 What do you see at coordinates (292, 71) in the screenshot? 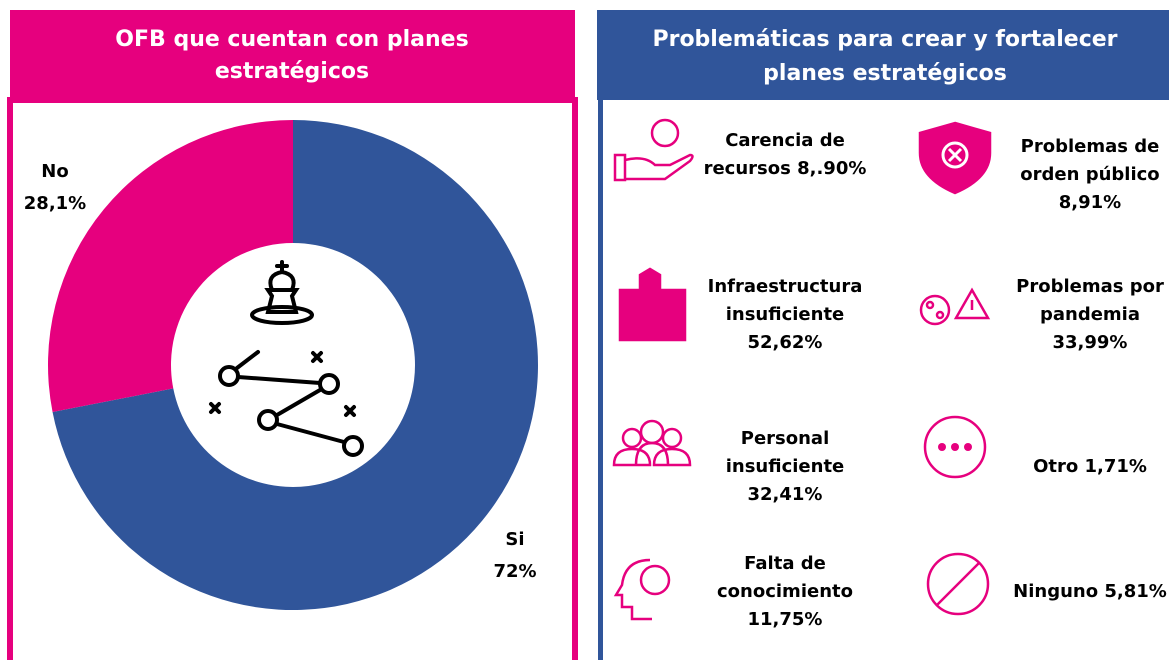
I see `chart-title-line: estratégicos` at bounding box center [292, 71].